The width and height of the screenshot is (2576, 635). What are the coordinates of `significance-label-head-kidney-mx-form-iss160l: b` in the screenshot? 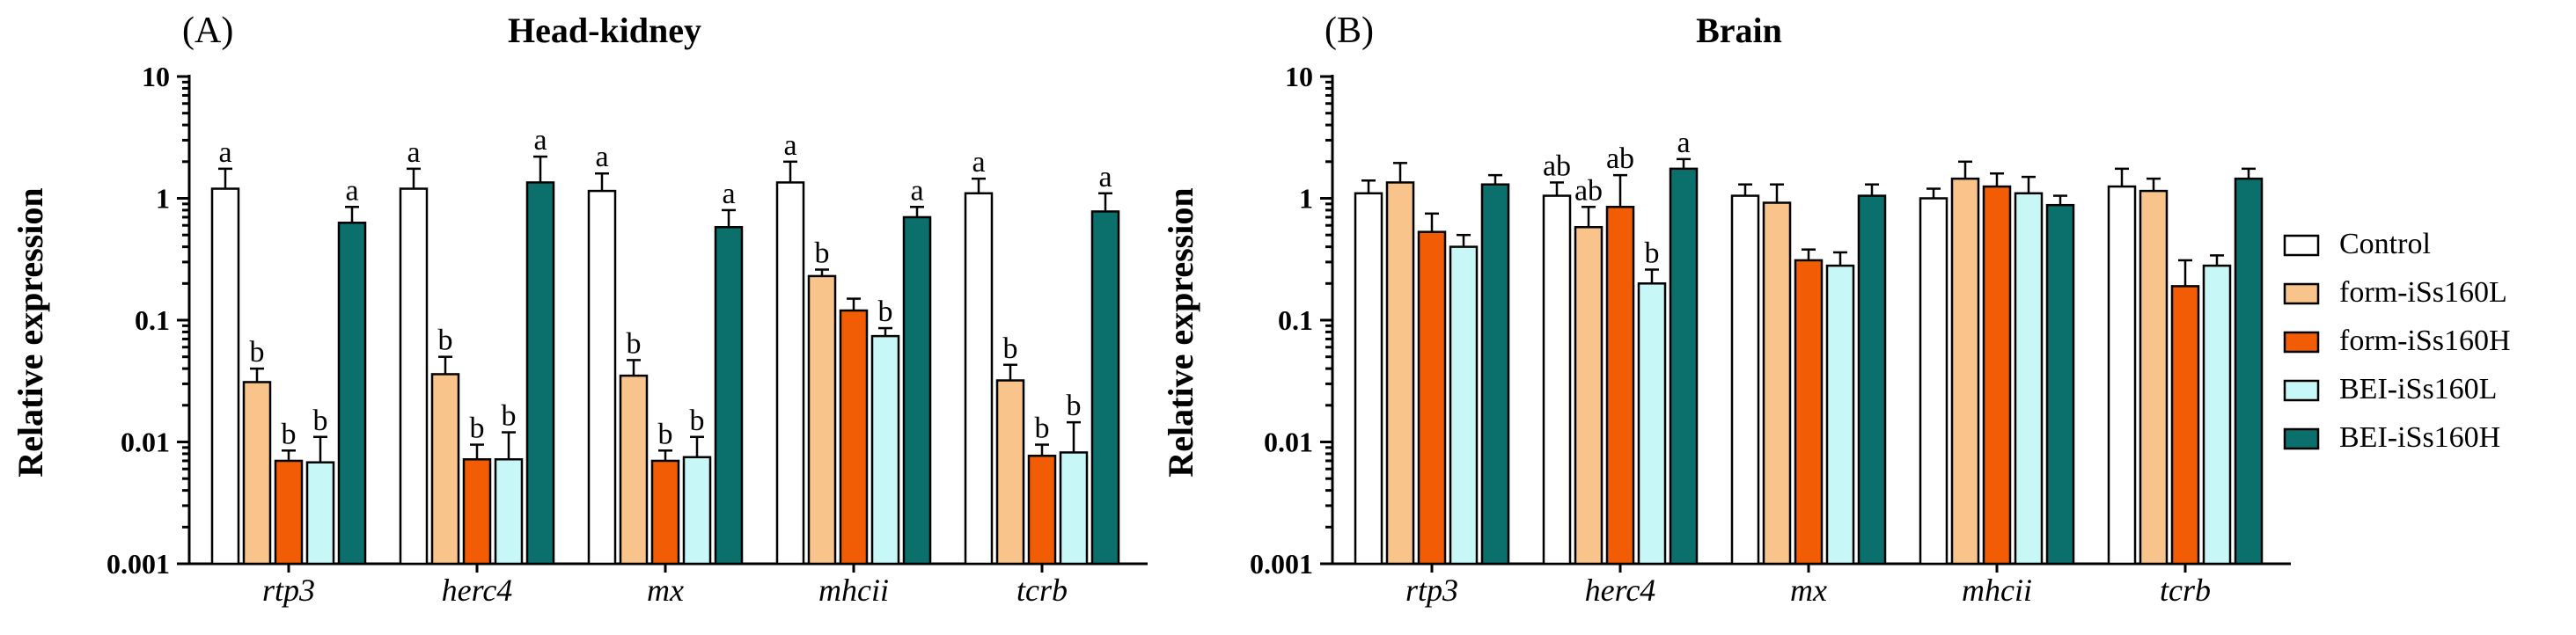 It's located at (634, 344).